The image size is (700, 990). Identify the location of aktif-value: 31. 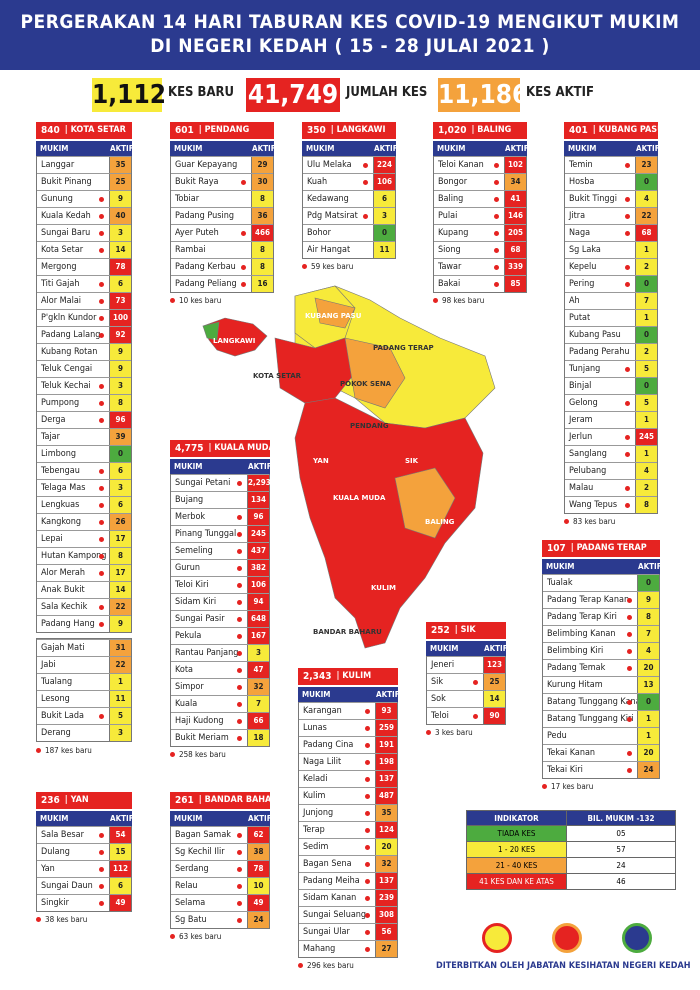
(120, 648).